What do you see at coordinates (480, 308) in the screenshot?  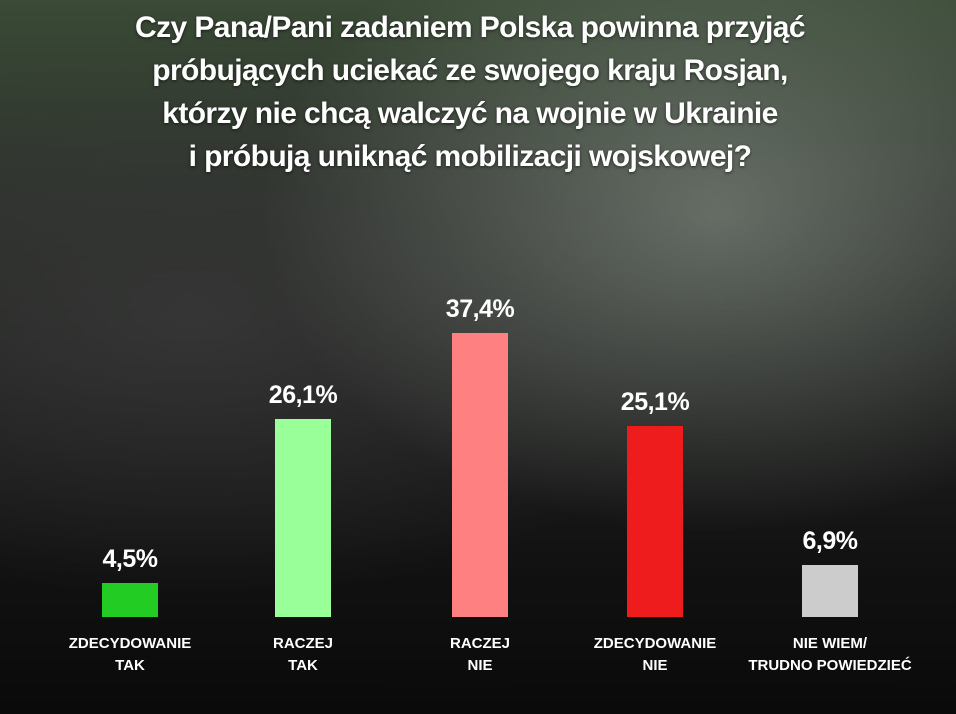 I see `value-label: 37,4%` at bounding box center [480, 308].